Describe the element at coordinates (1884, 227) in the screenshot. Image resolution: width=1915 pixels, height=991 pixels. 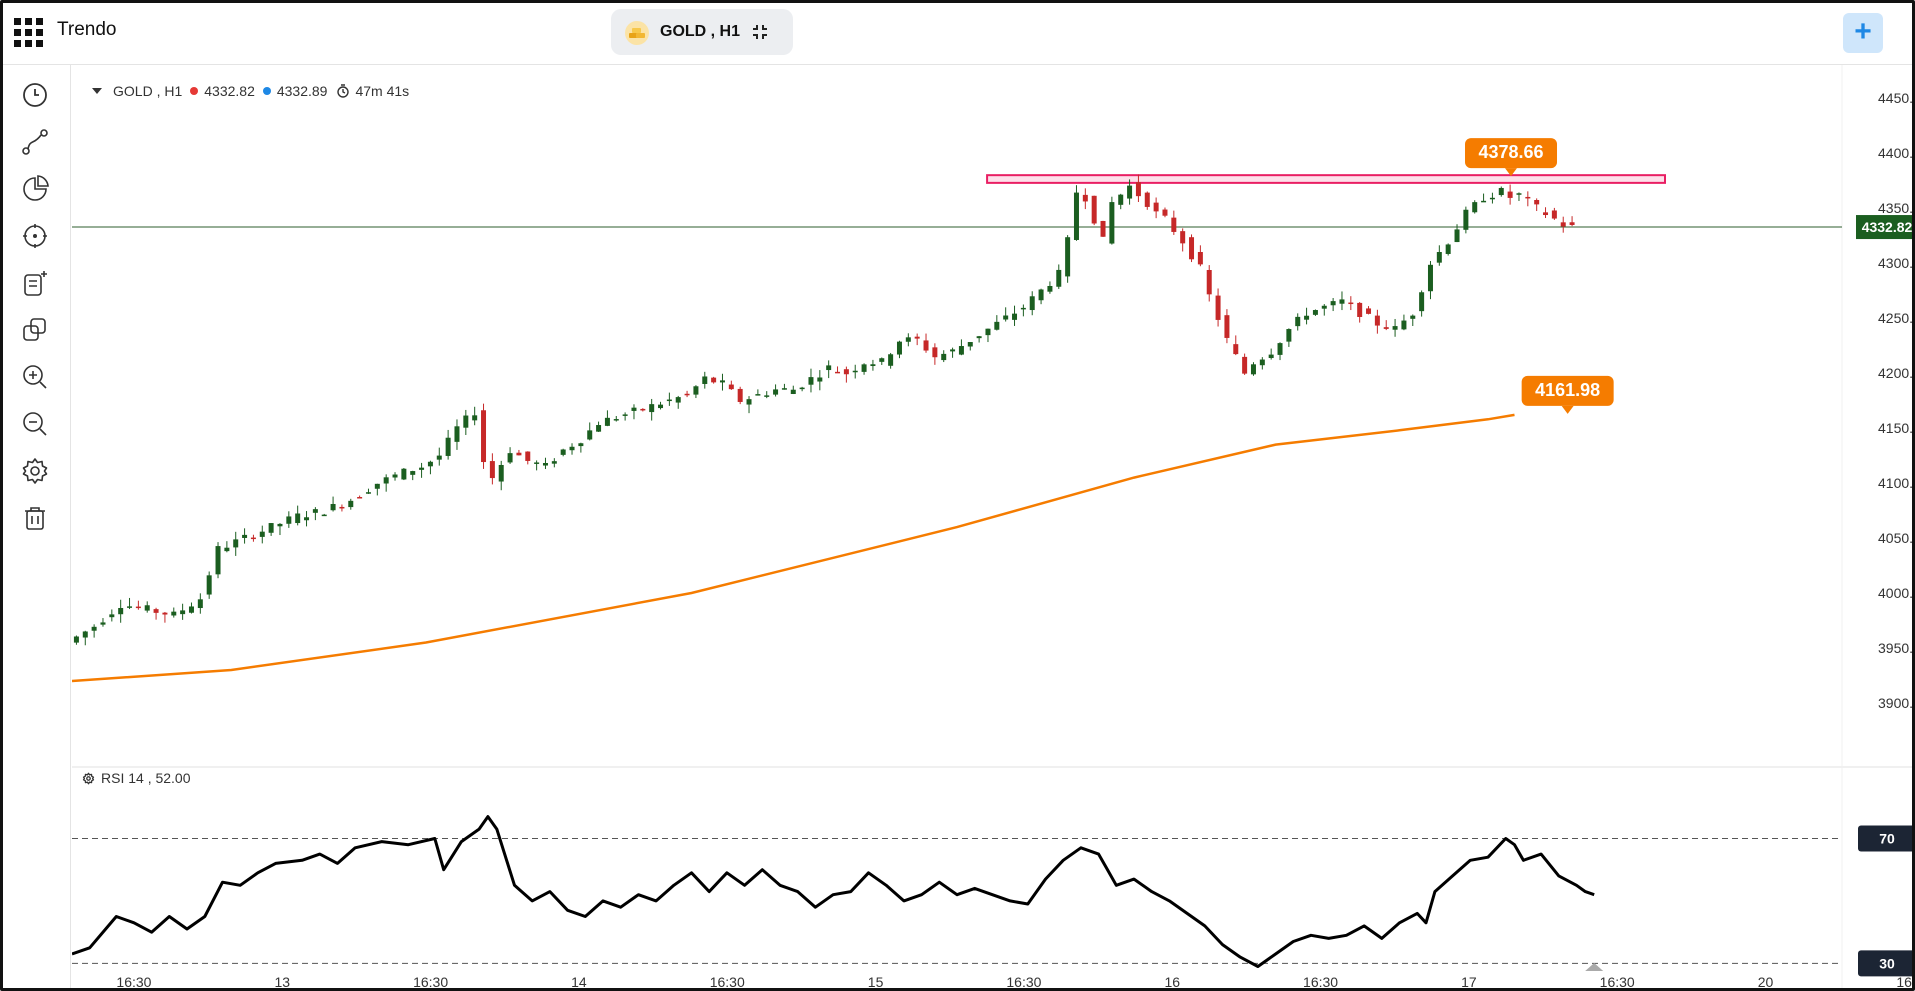
I see `current-price-badge` at that location.